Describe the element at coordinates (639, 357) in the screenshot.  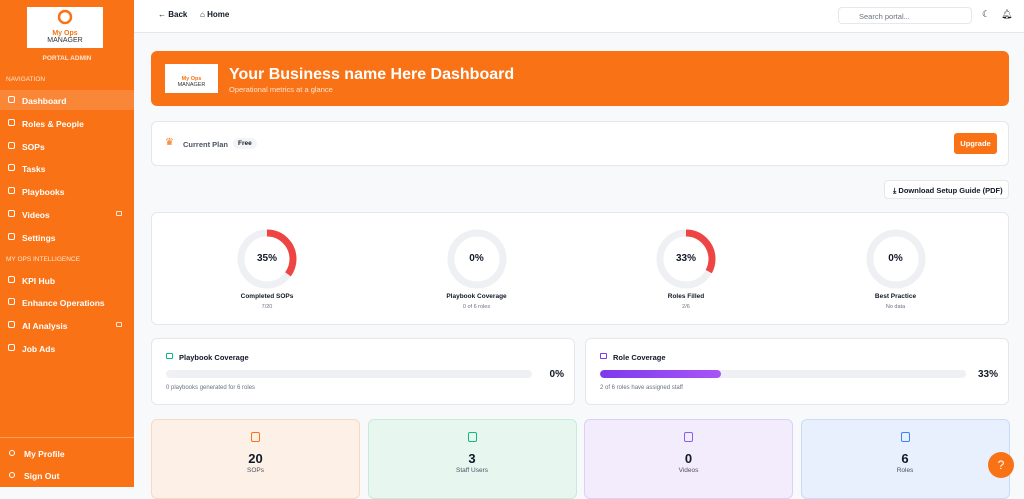
I see `coverage-title: Role Coverage` at that location.